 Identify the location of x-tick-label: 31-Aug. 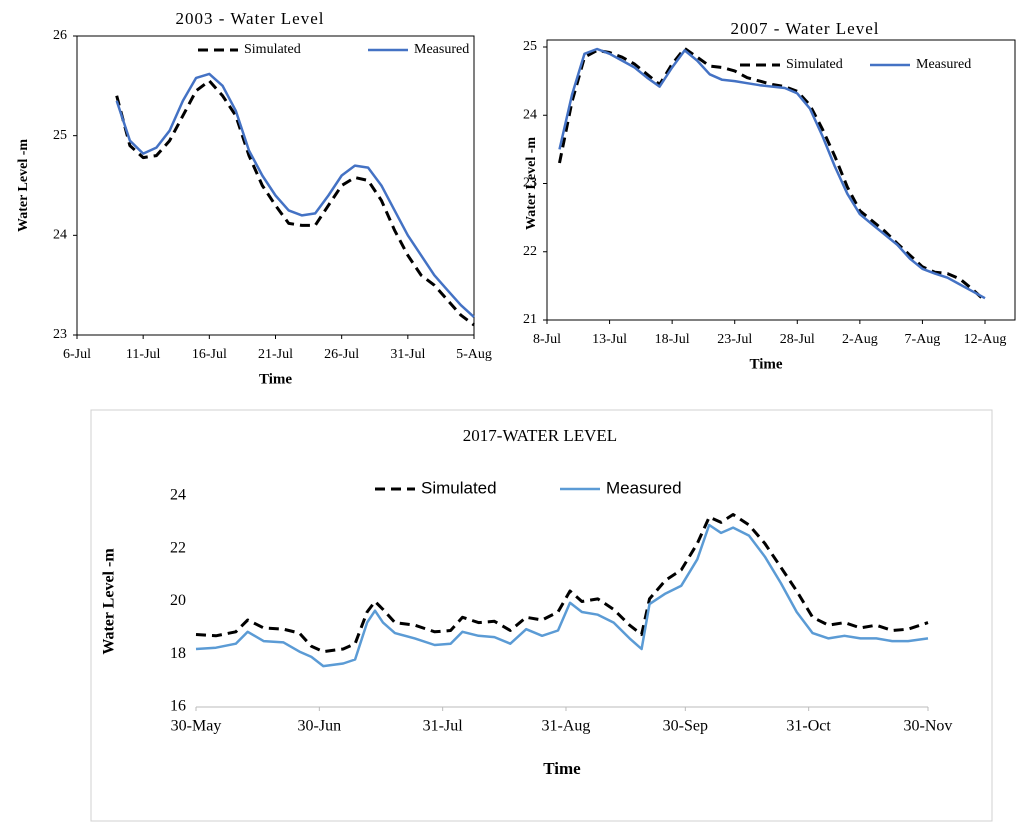
(566, 726).